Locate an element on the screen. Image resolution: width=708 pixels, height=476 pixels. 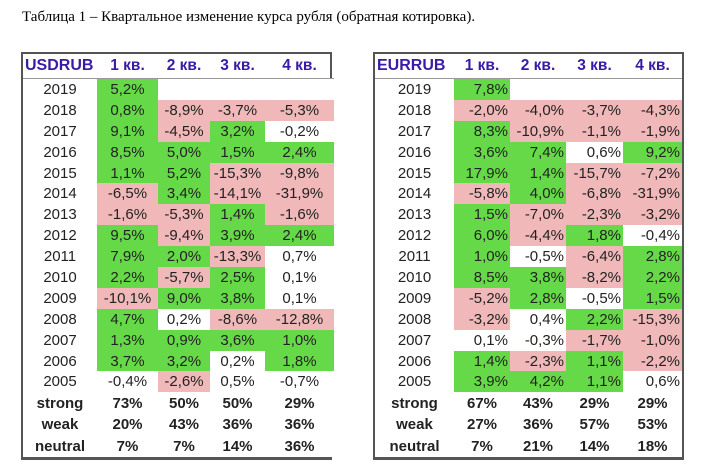
quarter-change-cell: 3,2% is located at coordinates (184, 361).